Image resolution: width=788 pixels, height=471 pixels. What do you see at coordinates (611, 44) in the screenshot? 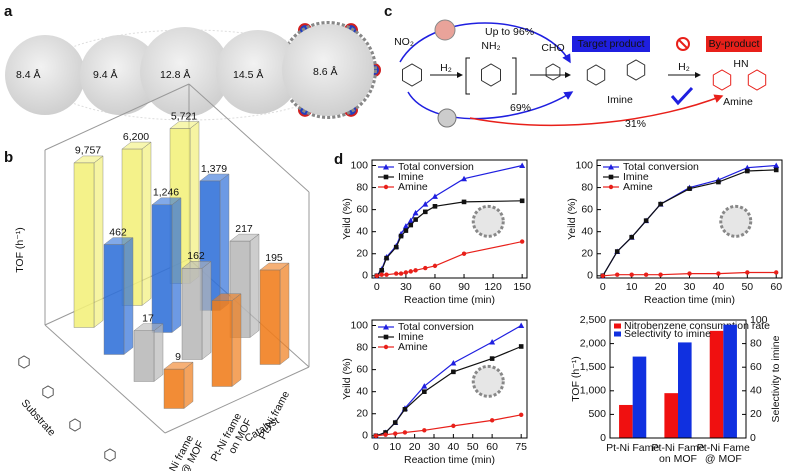
I see `target-box` at bounding box center [611, 44].